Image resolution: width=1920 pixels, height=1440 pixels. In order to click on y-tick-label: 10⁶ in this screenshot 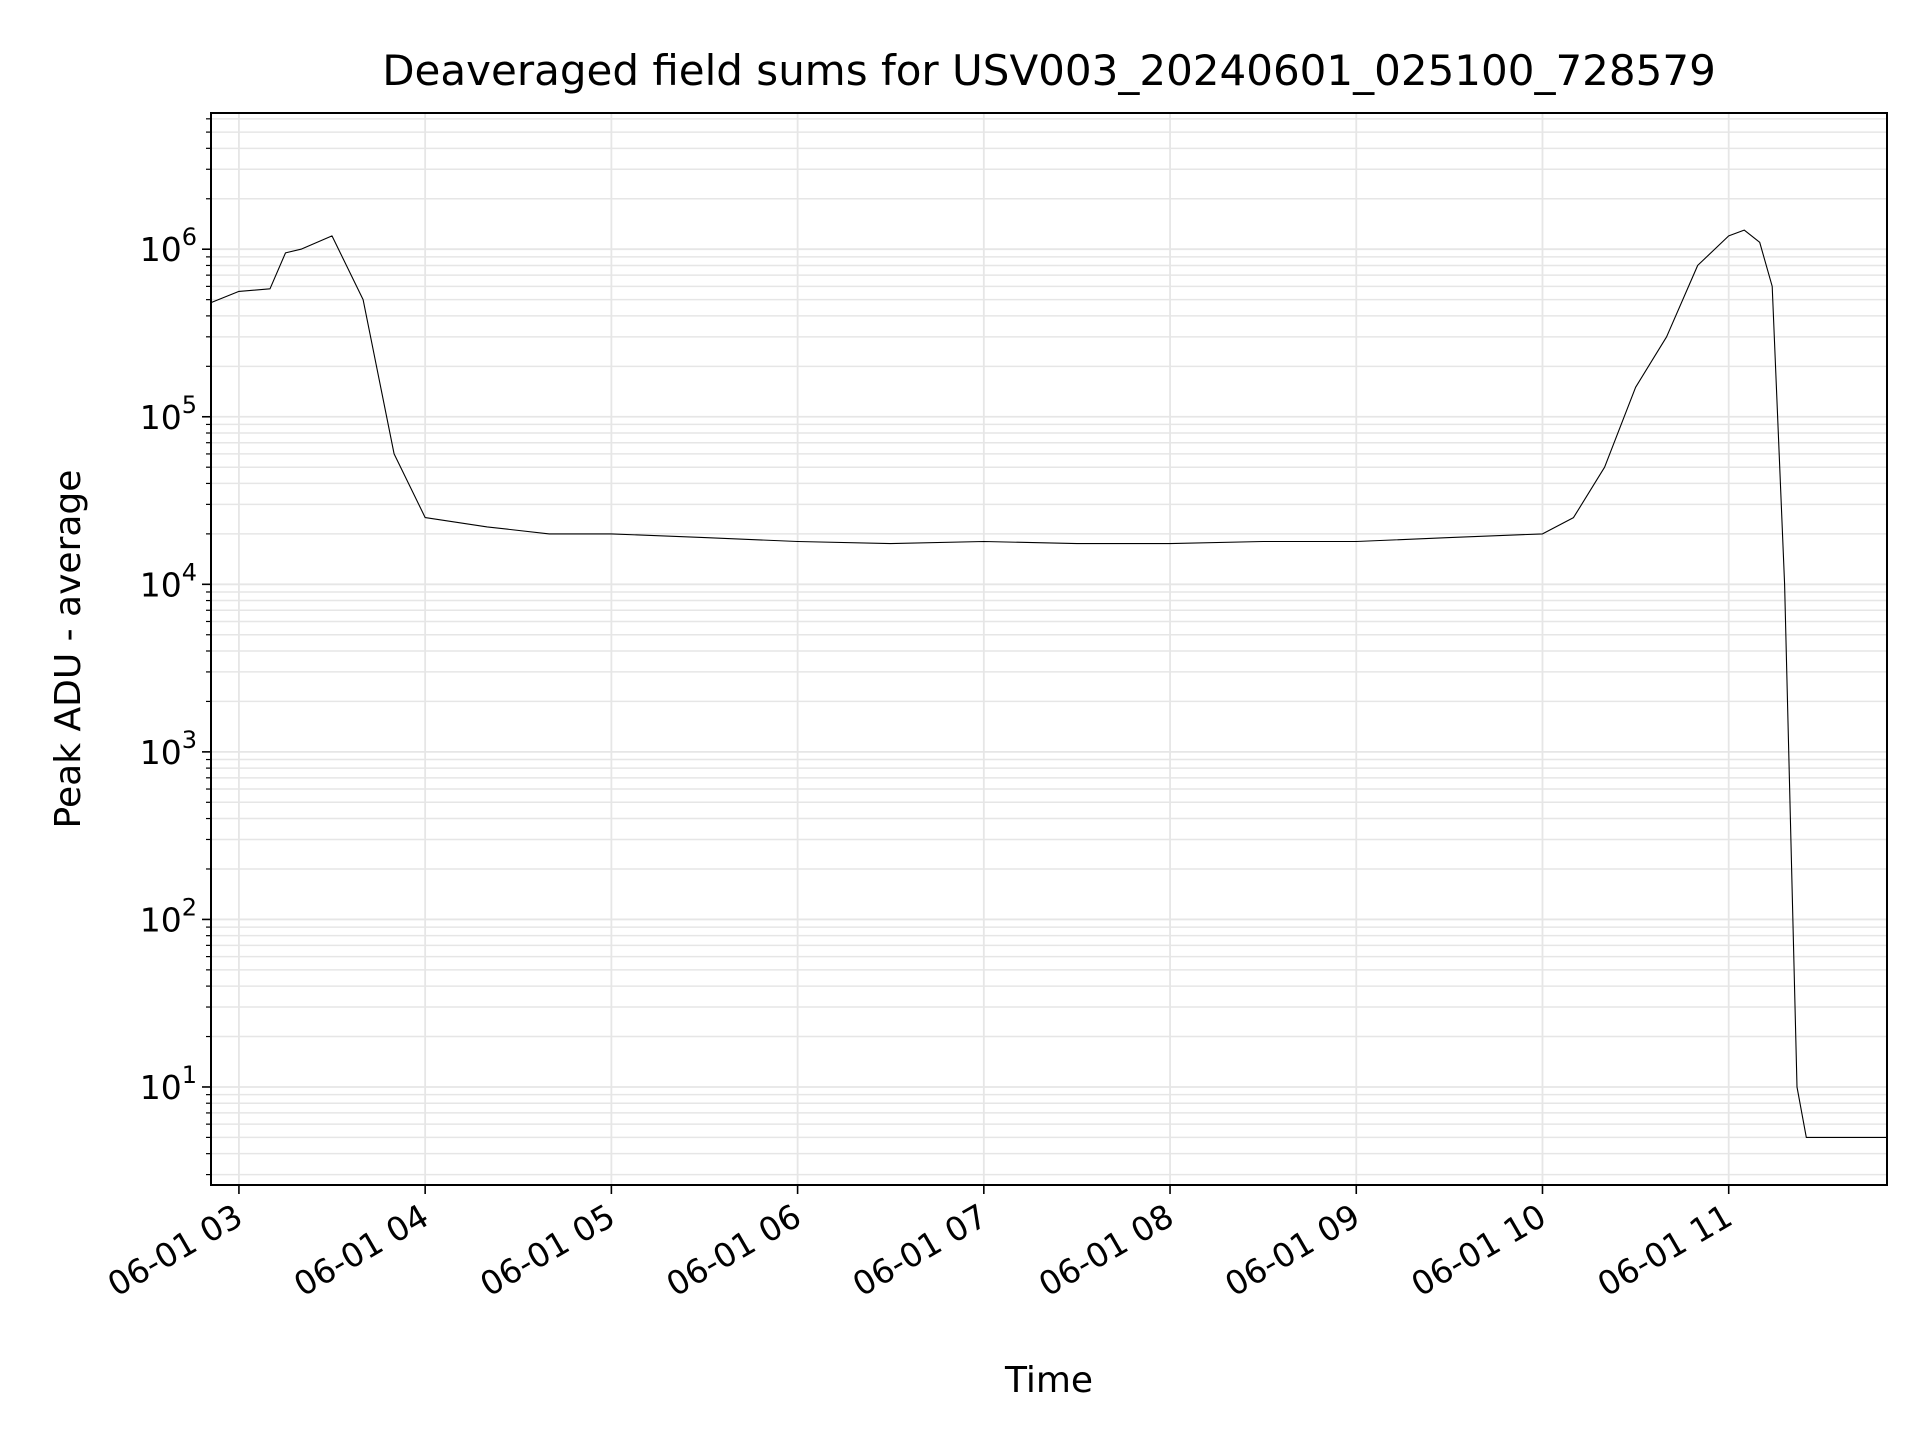, I will do `click(168, 246)`.